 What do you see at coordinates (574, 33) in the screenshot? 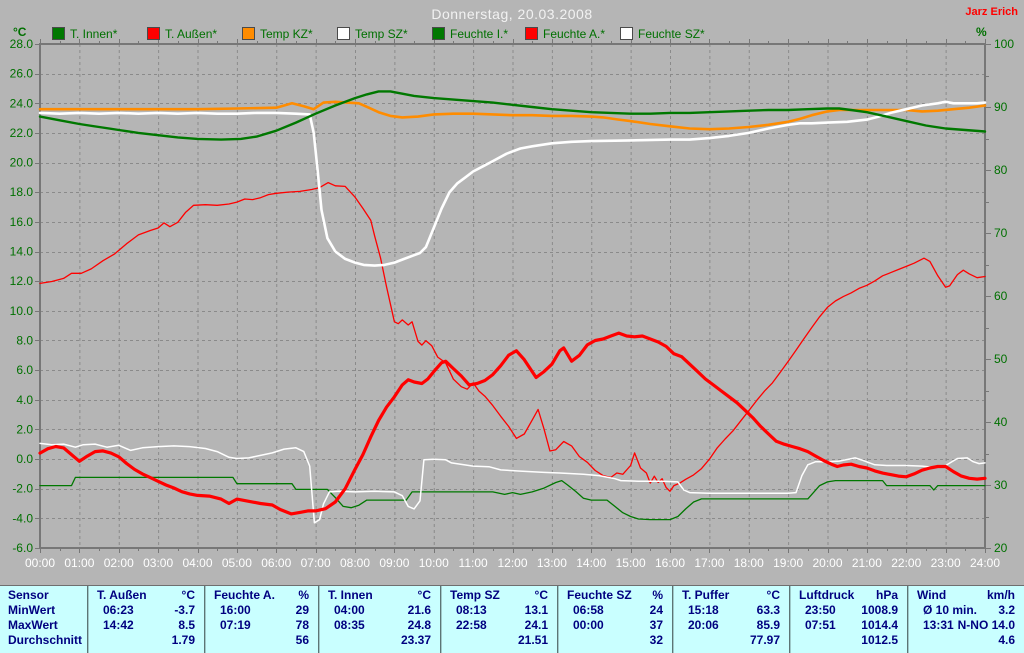
I see `legend-label: Feuchte A.*` at bounding box center [574, 33].